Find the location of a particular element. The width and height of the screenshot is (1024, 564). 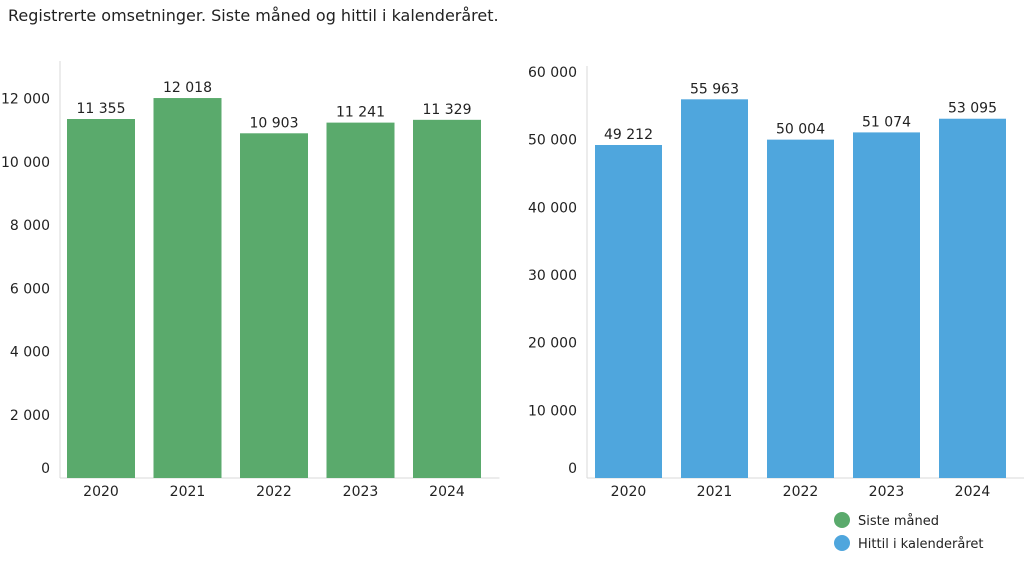

data-label: 50 004 is located at coordinates (800, 130).